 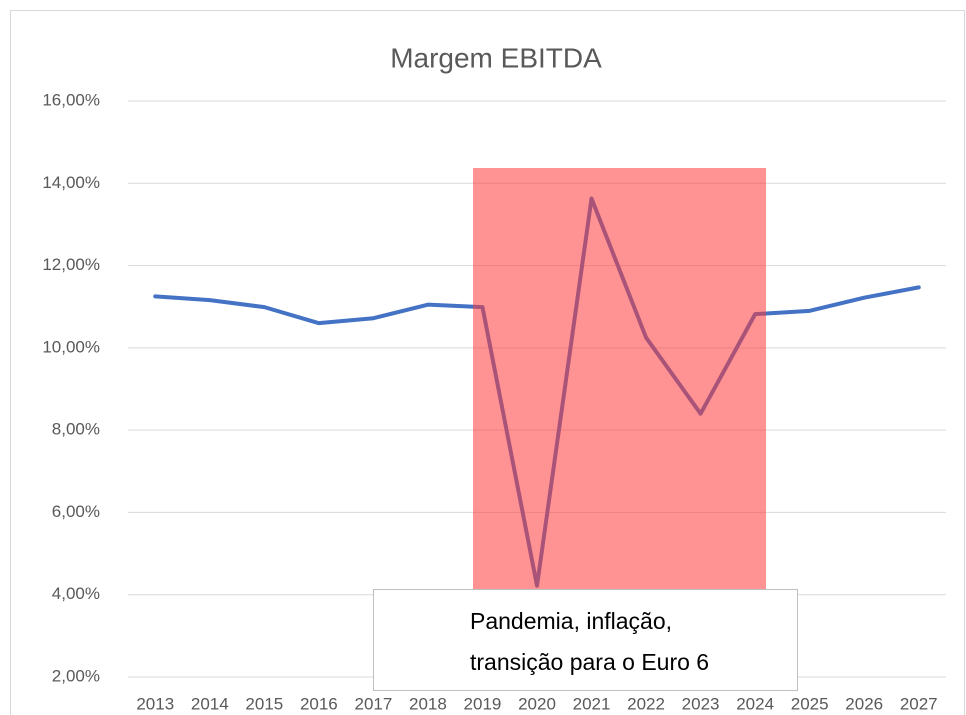 What do you see at coordinates (71, 182) in the screenshot?
I see `y-tick-label: 14,00%` at bounding box center [71, 182].